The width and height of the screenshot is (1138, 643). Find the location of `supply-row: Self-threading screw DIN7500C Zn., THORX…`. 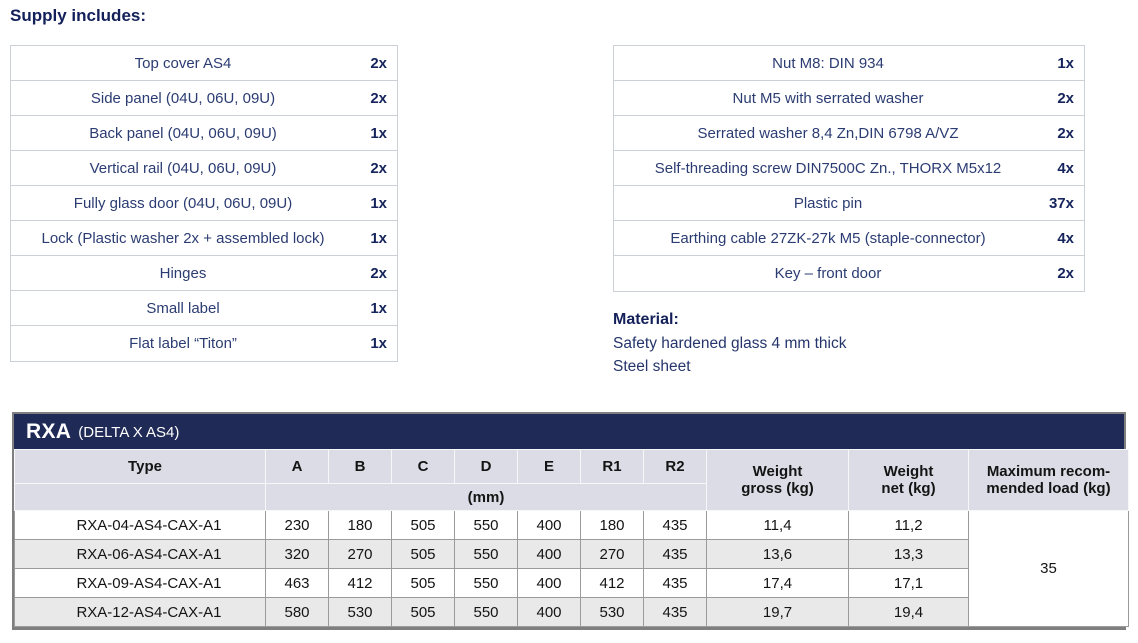

supply-row: Self-threading screw DIN7500C Zn., THORX… is located at coordinates (849, 168).